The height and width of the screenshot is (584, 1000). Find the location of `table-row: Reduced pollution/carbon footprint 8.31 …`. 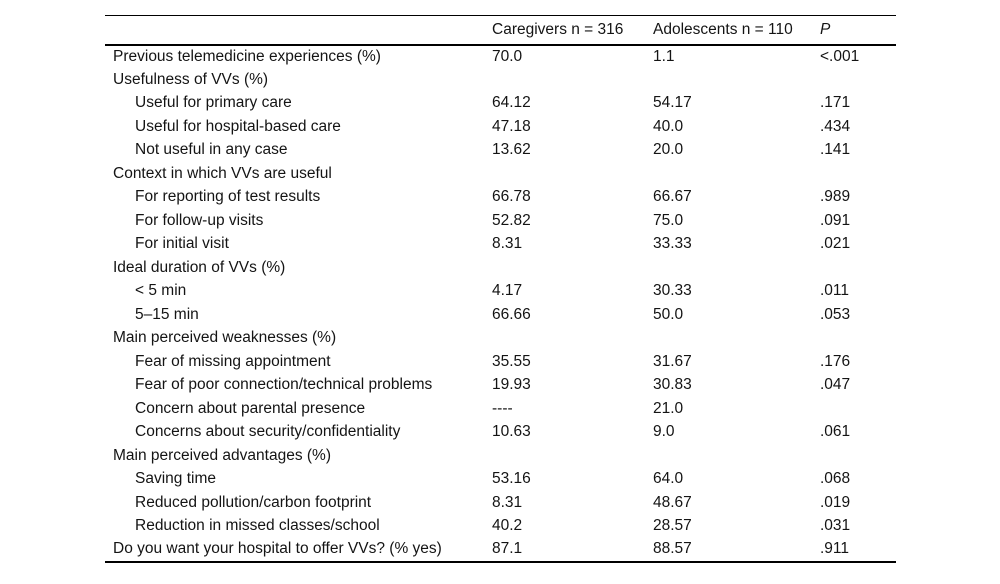

table-row: Reduced pollution/carbon footprint 8.31 … is located at coordinates (500, 503).